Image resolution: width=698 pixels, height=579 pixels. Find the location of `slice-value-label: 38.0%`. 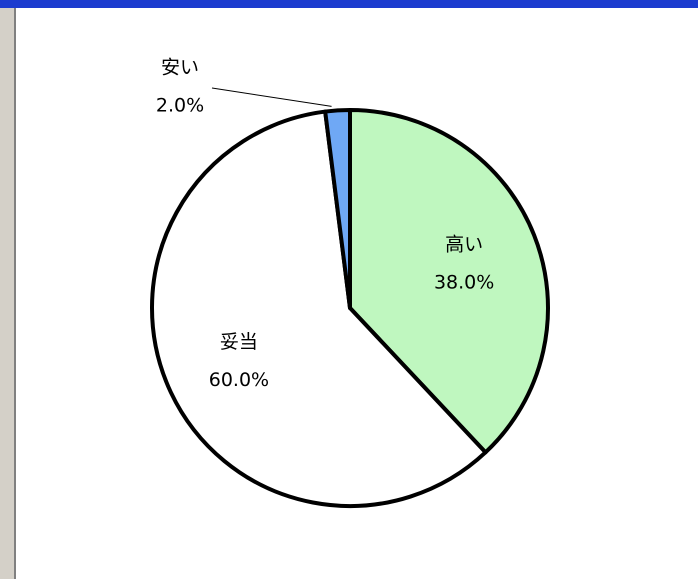

slice-value-label: 38.0% is located at coordinates (464, 282).